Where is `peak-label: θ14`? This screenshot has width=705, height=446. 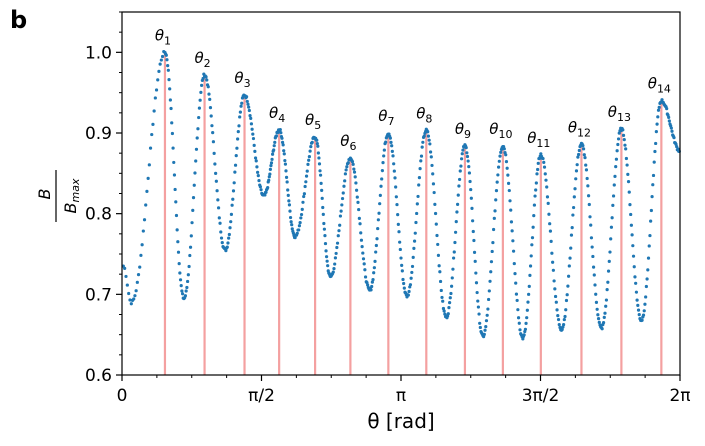
peak-label: θ14 is located at coordinates (659, 85).